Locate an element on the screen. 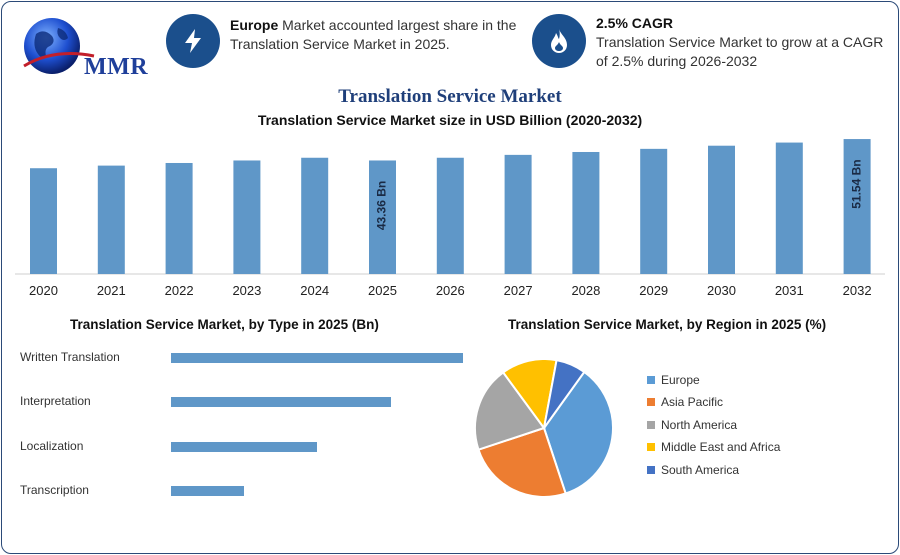 The image size is (900, 555). legend-item-europe: Europe is located at coordinates (673, 380).